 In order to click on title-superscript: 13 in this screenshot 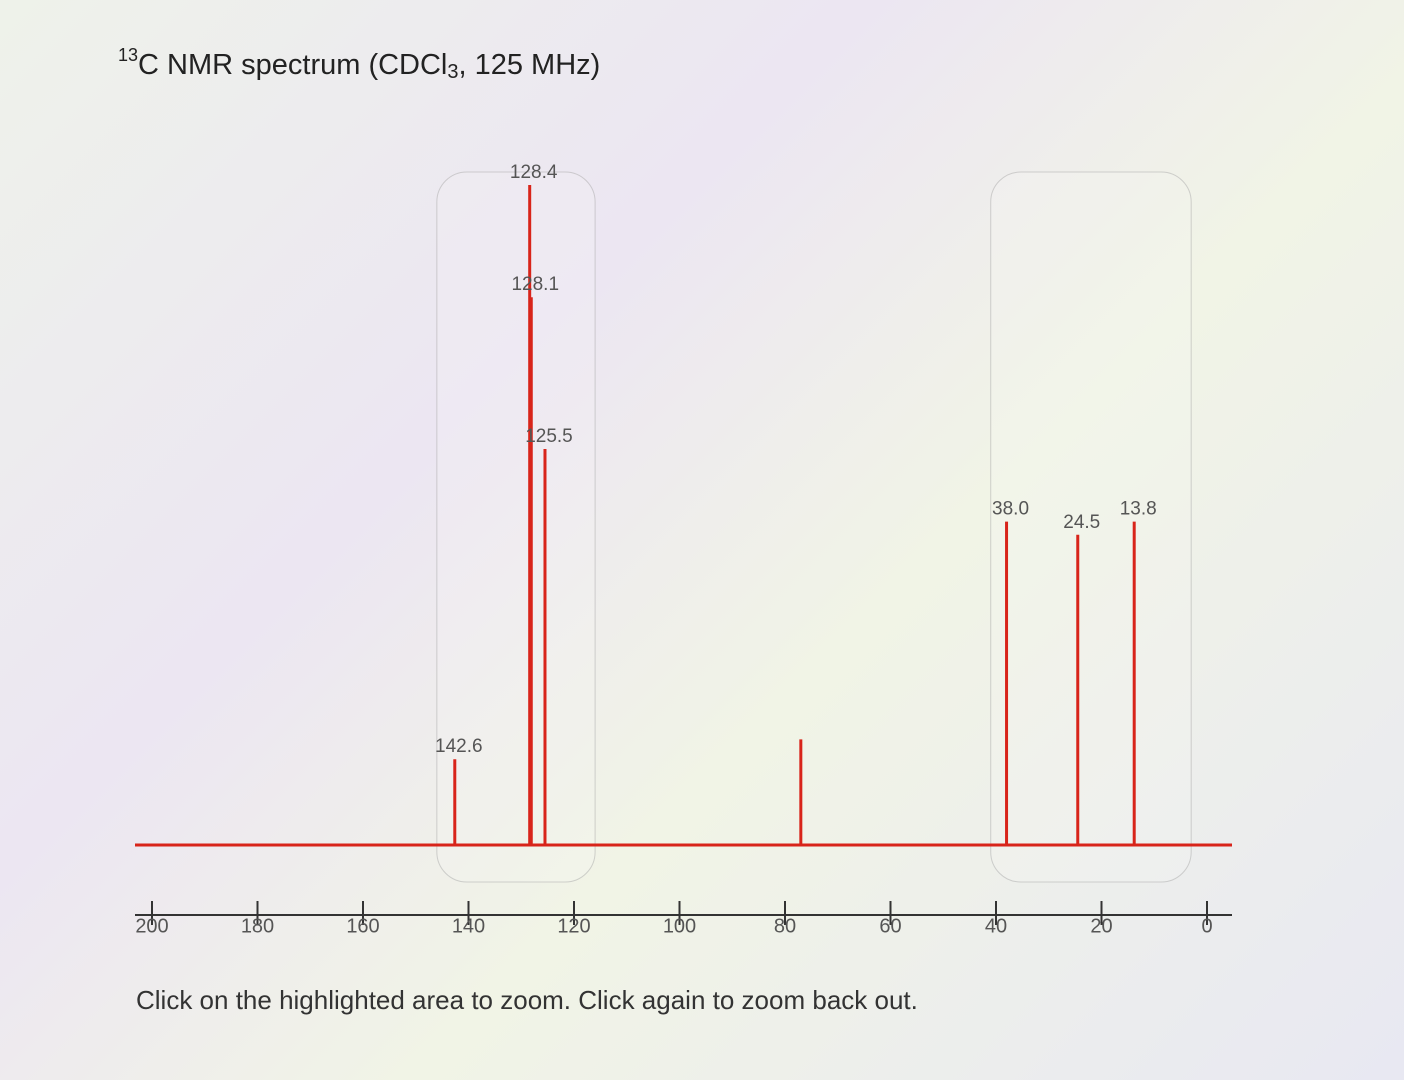, I will do `click(128, 55)`.